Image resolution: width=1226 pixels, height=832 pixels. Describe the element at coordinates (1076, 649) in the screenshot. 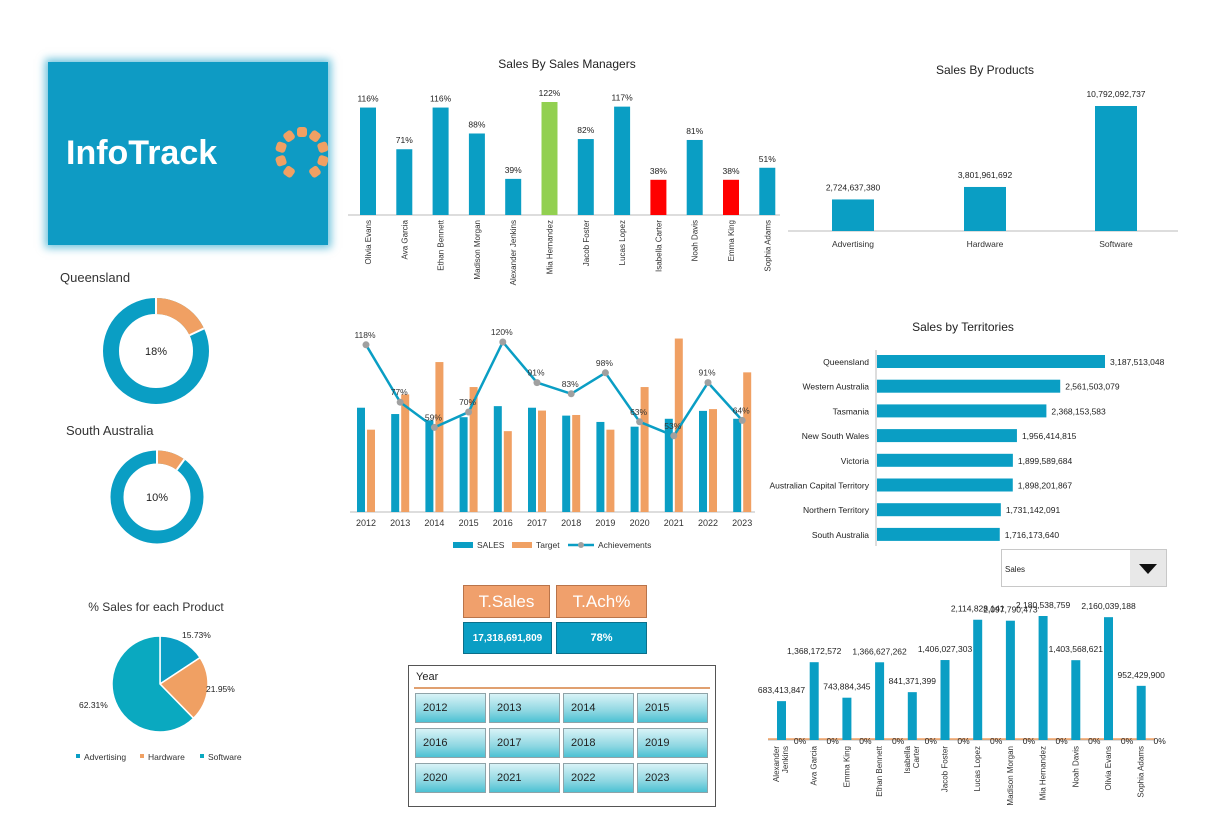

I see `data-label: 1,403,568,621` at that location.